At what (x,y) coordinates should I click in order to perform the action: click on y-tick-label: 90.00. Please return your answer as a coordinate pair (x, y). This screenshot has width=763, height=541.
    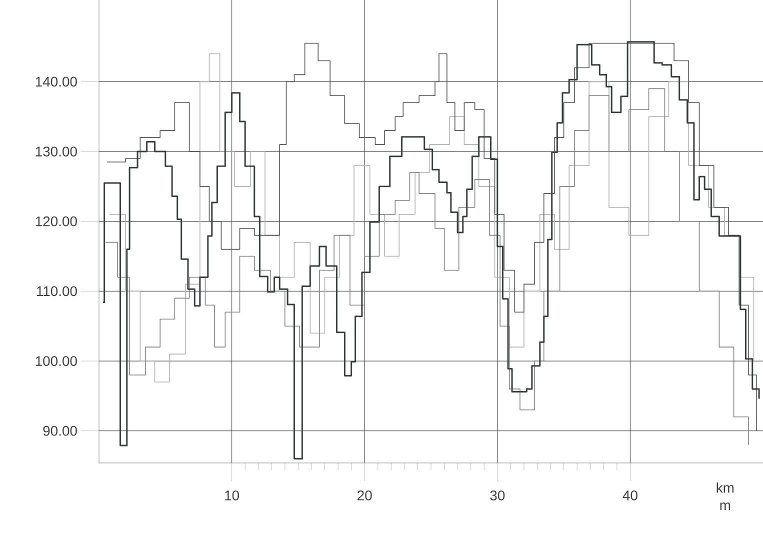
    Looking at the image, I should click on (60, 431).